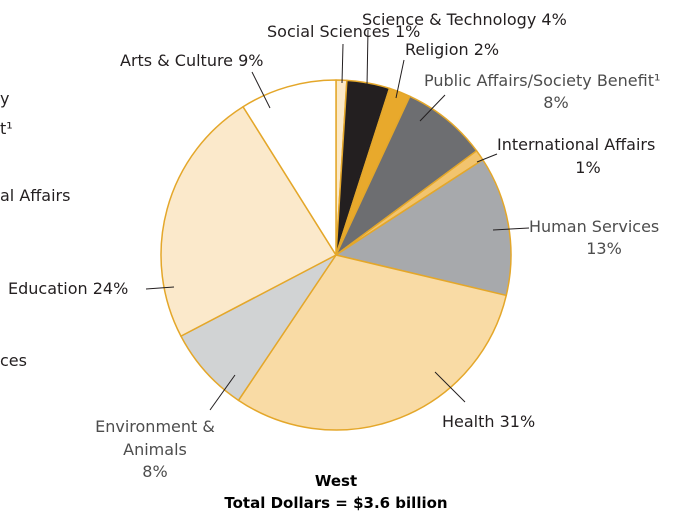 This screenshot has width=689, height=514. Describe the element at coordinates (604, 248) in the screenshot. I see `slice-label-6-line-2: 13%` at that location.